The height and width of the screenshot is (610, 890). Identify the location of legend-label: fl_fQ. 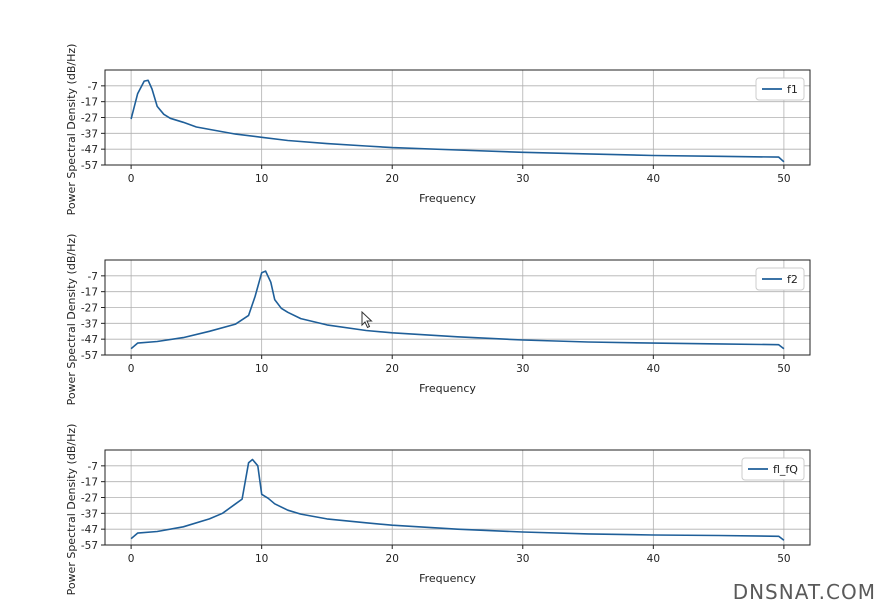
(785, 469).